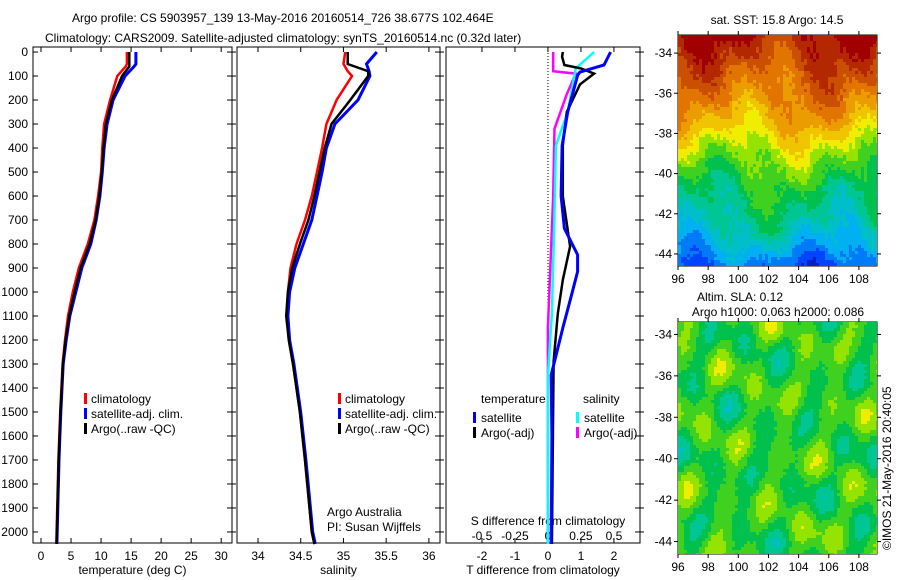 The width and height of the screenshot is (900, 580). I want to click on legend-title-temperature: temperature, so click(513, 399).